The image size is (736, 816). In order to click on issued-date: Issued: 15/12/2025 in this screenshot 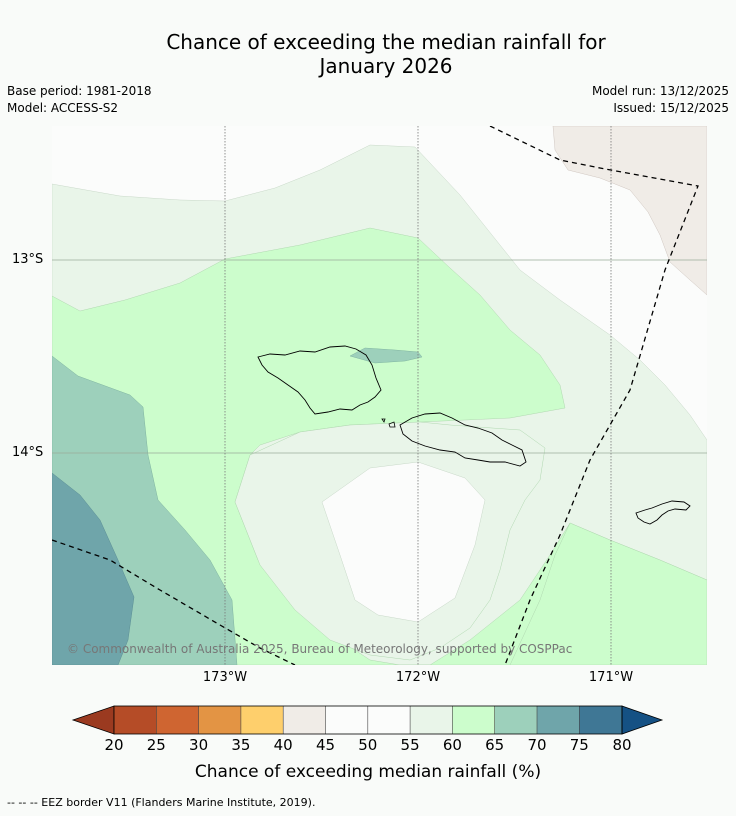, I will do `click(671, 108)`.